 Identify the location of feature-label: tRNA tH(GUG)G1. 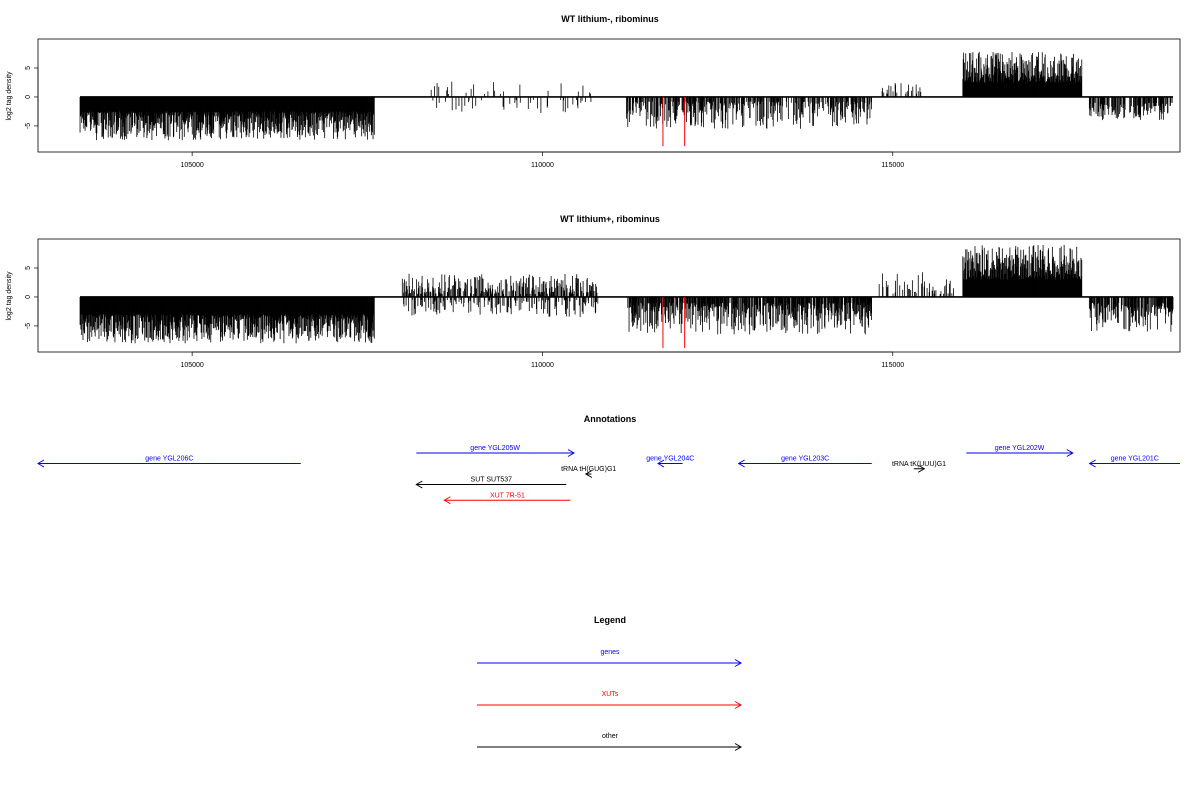
(588, 469).